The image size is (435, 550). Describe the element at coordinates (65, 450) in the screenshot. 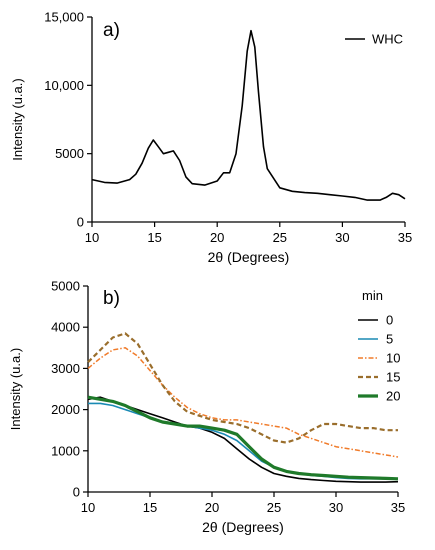

I see `y-tick-label: 1000` at that location.